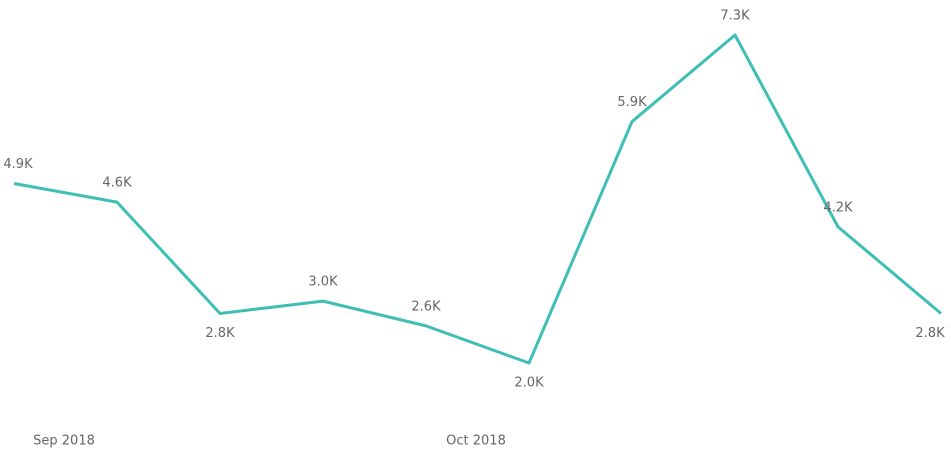 Image resolution: width=951 pixels, height=453 pixels. I want to click on x-tick-label: Sep 2018, so click(64, 441).